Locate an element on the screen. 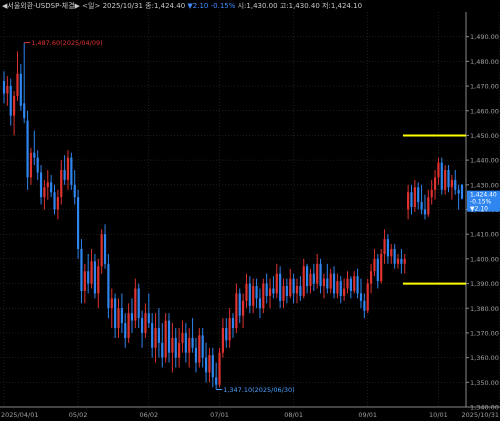 The width and height of the screenshot is (500, 421). y-tick-label: 1,370.00 is located at coordinates (484, 333).